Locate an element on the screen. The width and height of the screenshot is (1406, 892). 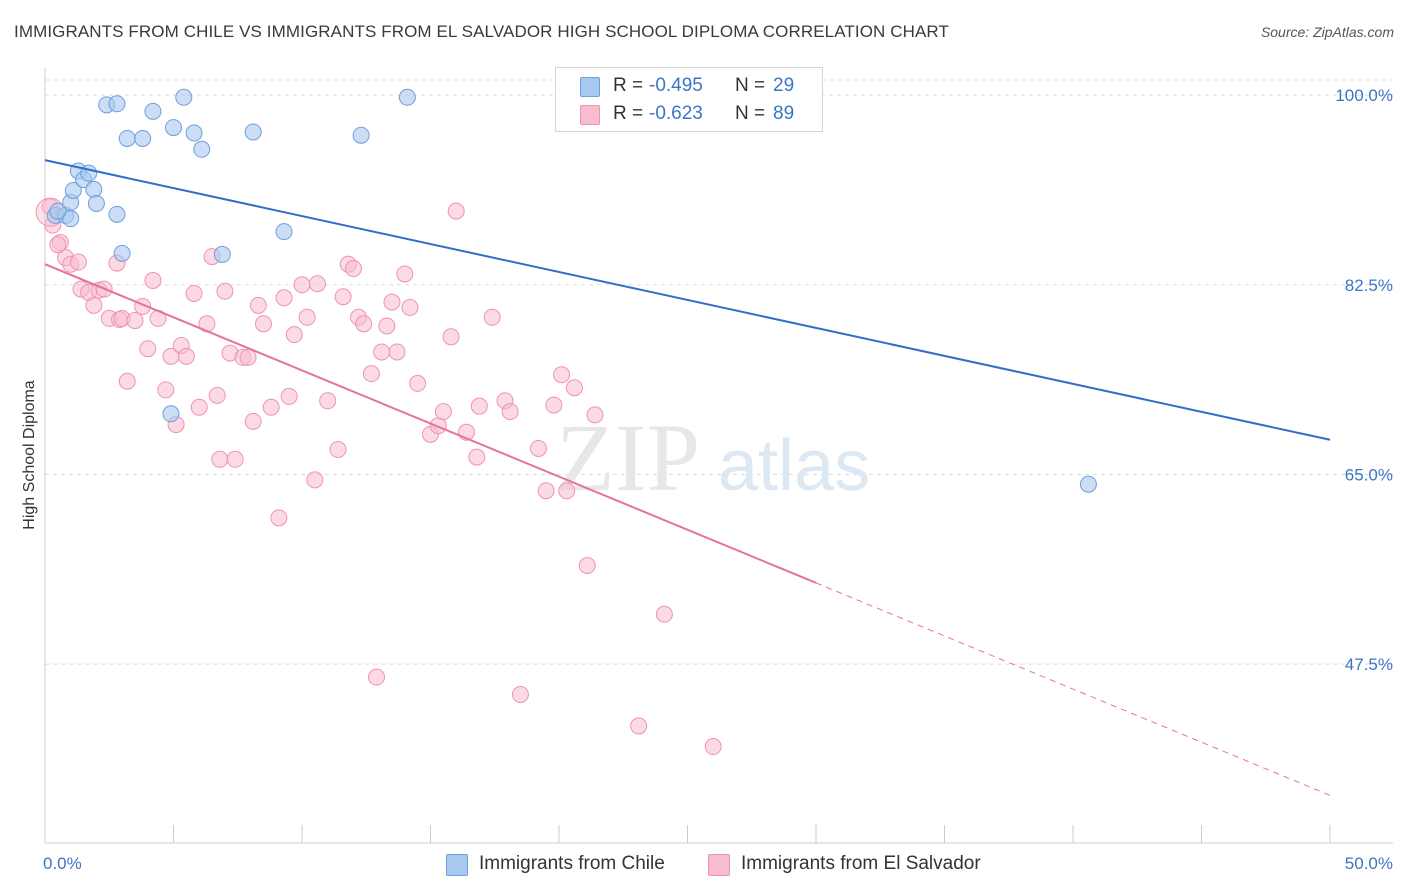
y-tick-label: 100.0% is located at coordinates (1364, 95).